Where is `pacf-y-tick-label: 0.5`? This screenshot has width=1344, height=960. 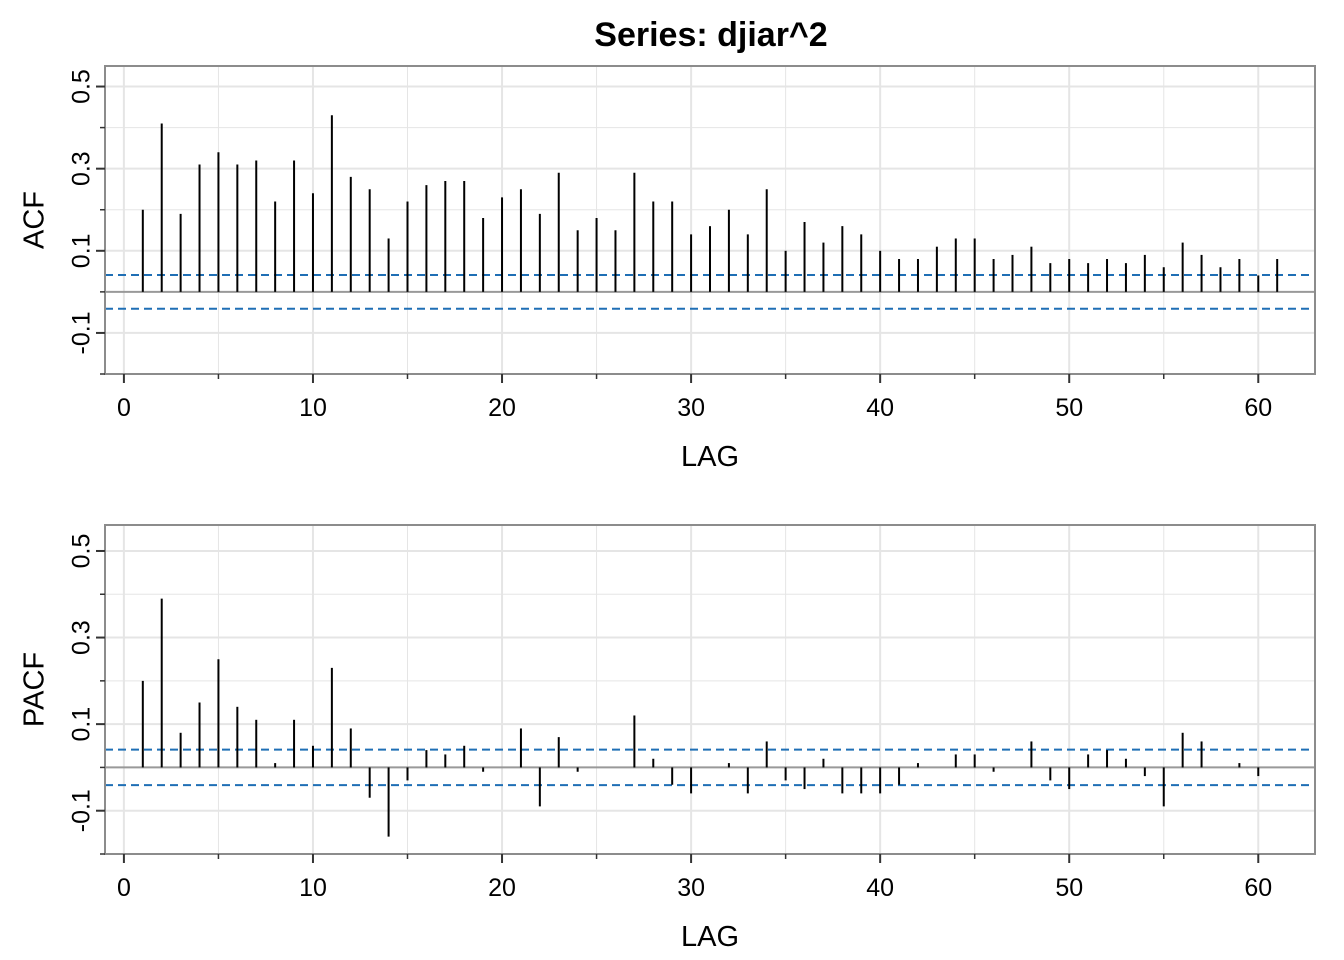
pacf-y-tick-label: 0.5 is located at coordinates (82, 551).